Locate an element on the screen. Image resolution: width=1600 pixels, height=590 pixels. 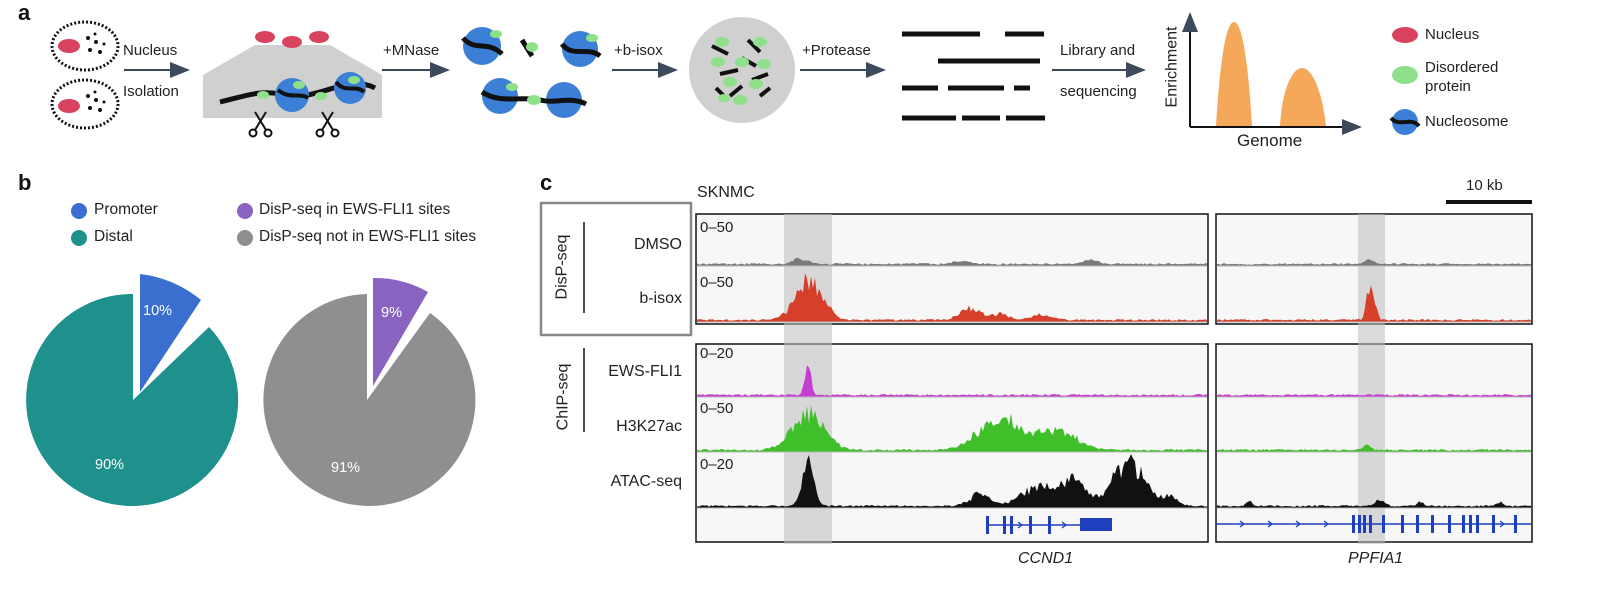
pie2-inside-slice is located at coordinates (400, 331).